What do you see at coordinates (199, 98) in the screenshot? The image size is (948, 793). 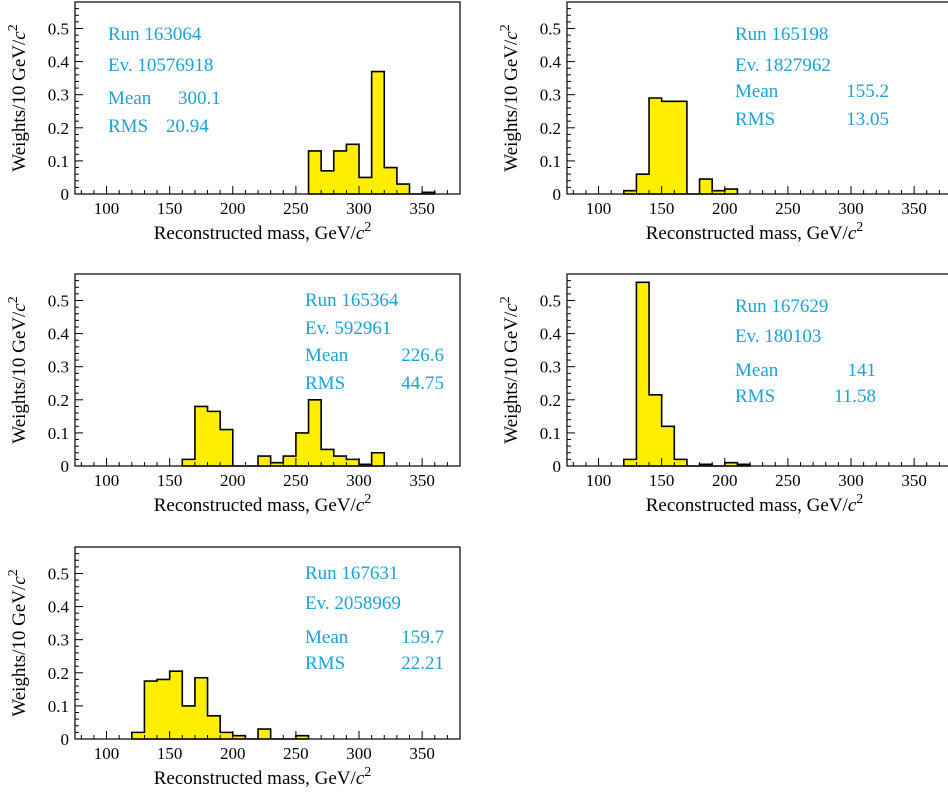 I see `mean-value: 300.1` at bounding box center [199, 98].